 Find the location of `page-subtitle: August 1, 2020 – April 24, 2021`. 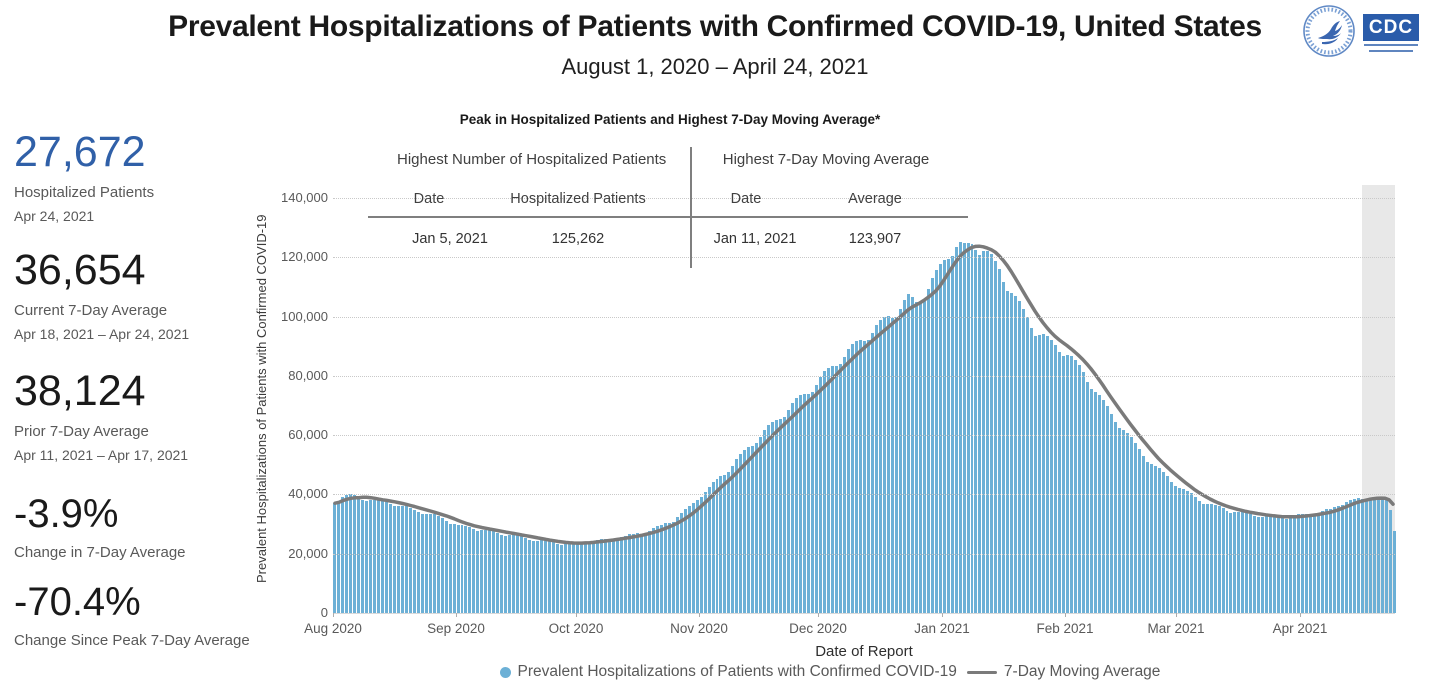

page-subtitle: August 1, 2020 – April 24, 2021 is located at coordinates (715, 66).